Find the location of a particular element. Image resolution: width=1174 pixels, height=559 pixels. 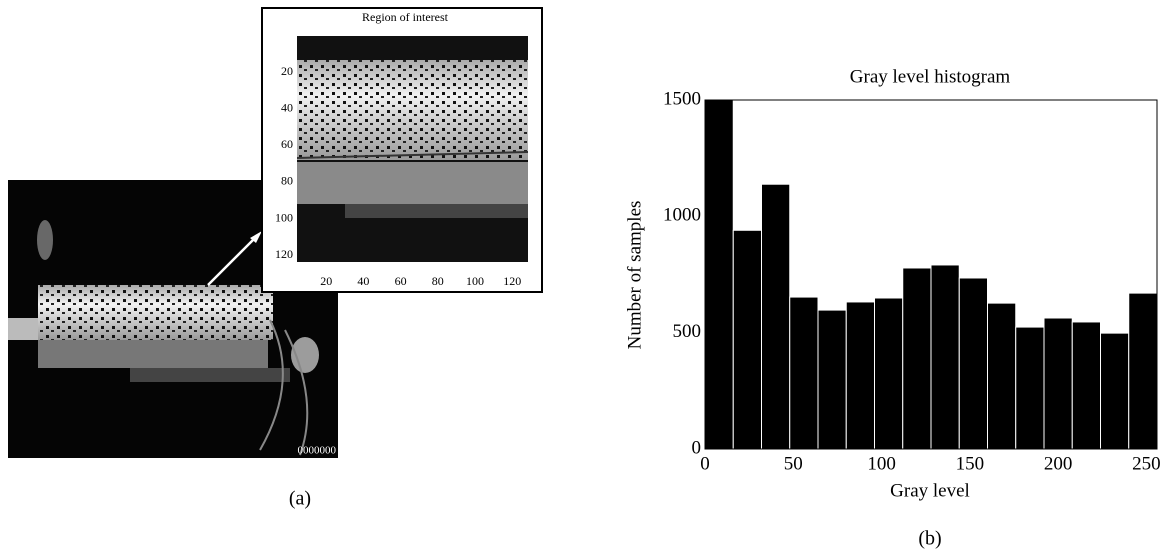

x-axis-label: Gray level is located at coordinates (930, 490).